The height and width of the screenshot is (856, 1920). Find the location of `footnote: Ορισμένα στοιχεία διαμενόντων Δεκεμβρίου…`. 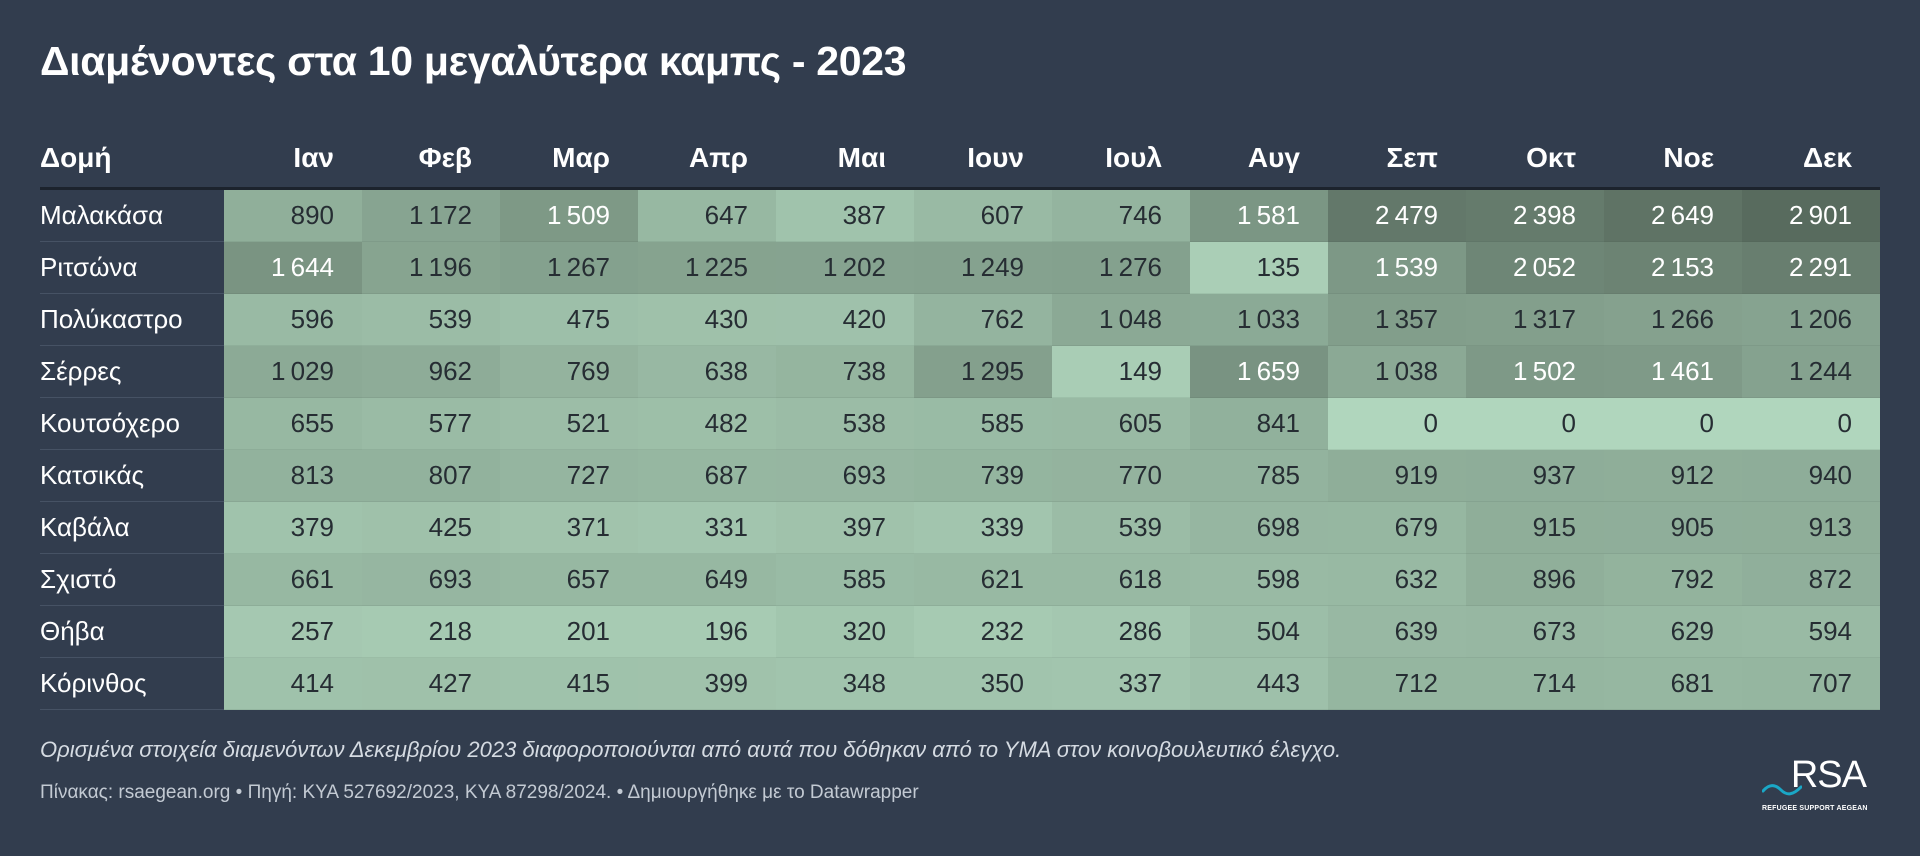

footnote: Ορισμένα στοιχεία διαμενόντων Δεκεμβρίου… is located at coordinates (691, 749).